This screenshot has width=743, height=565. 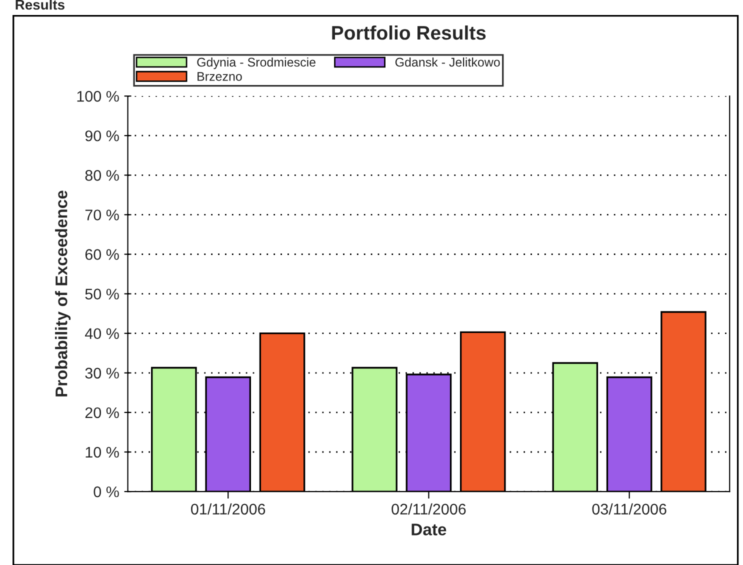 What do you see at coordinates (102, 373) in the screenshot?
I see `y-tick-label: 30 %` at bounding box center [102, 373].